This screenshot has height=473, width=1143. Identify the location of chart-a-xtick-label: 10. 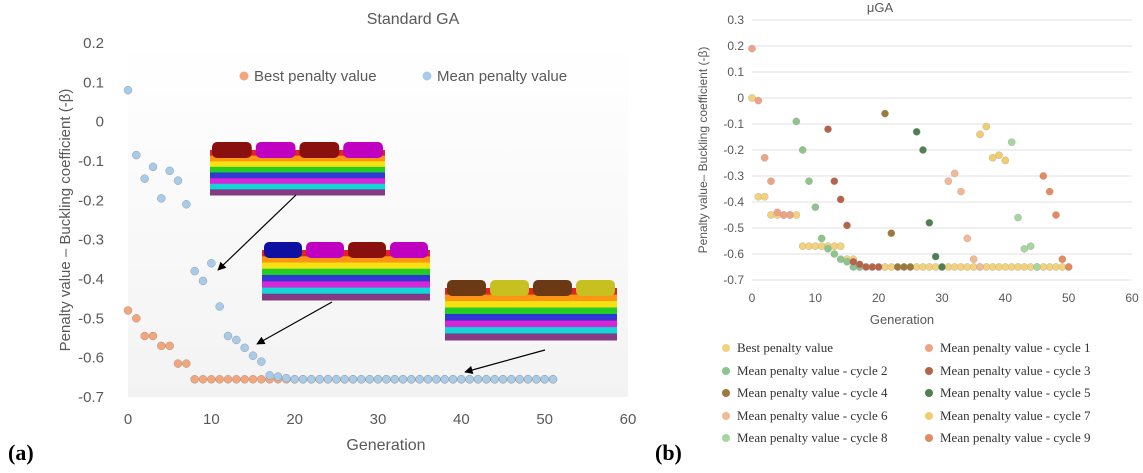
(211, 419).